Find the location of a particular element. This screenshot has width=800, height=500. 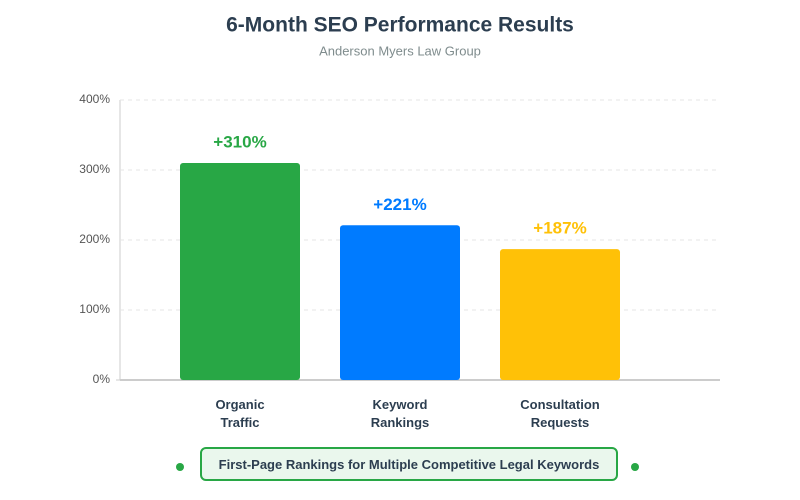

y-tick-label: 300% is located at coordinates (94, 169).